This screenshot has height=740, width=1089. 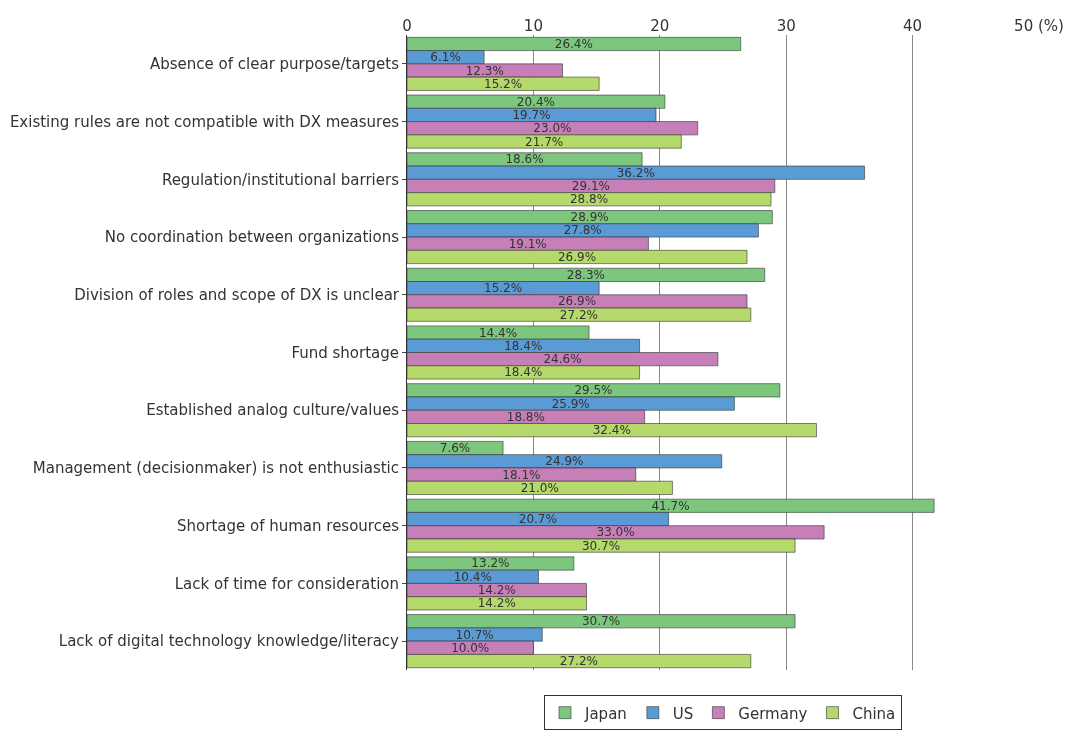 What do you see at coordinates (524, 159) in the screenshot?
I see `data-label: 18.6%` at bounding box center [524, 159].